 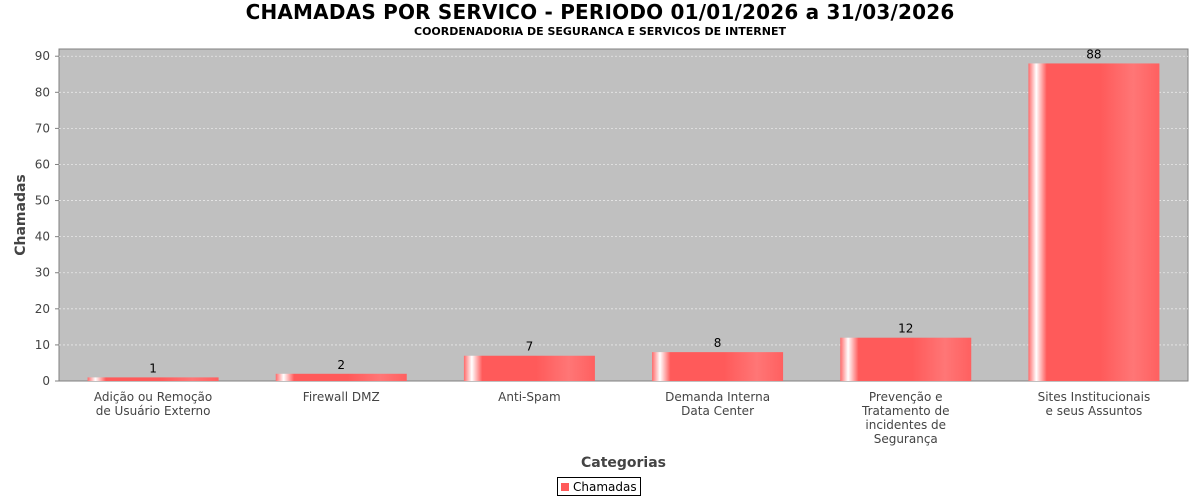 What do you see at coordinates (341, 397) in the screenshot?
I see `x-tick-label: Firewall DMZ` at bounding box center [341, 397].